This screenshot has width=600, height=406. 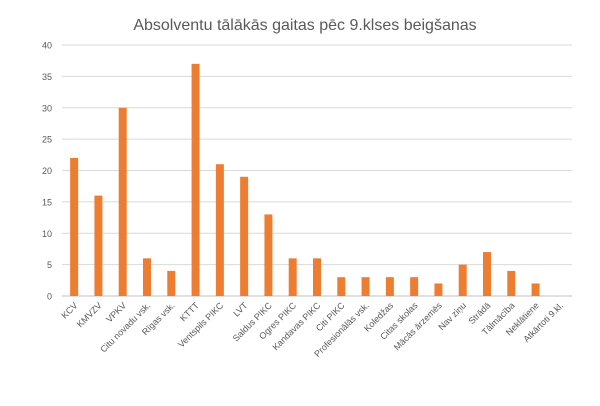 What do you see at coordinates (89, 314) in the screenshot?
I see `x-tick-label: KMVZV` at bounding box center [89, 314].